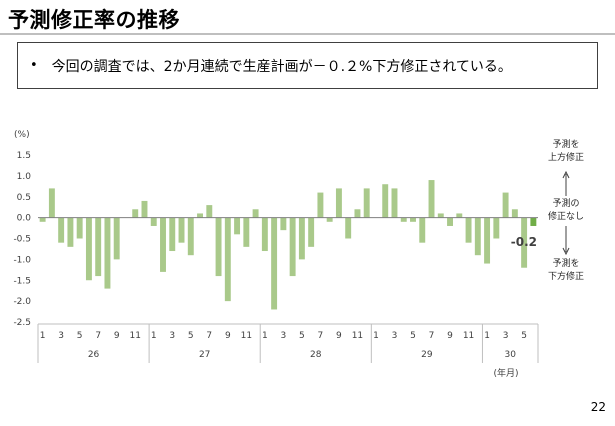 The image size is (615, 426). What do you see at coordinates (204, 355) in the screenshot?
I see `year-label: 27` at bounding box center [204, 355].